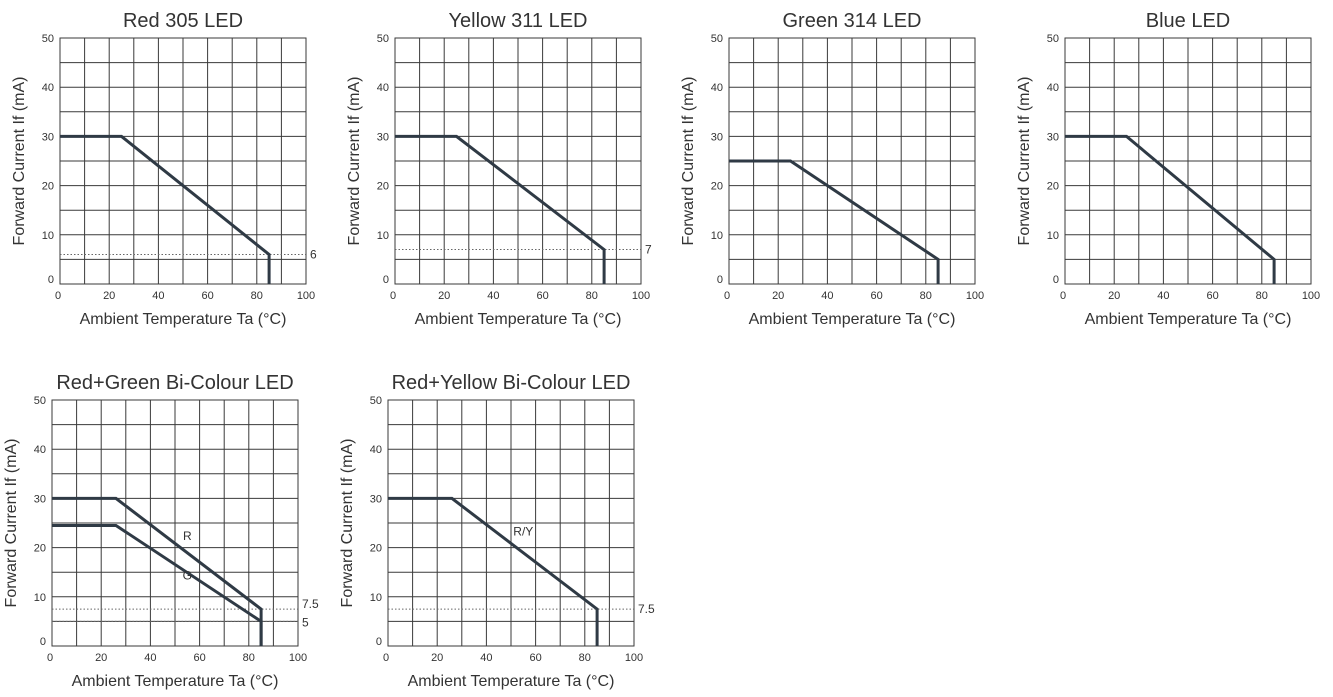 The width and height of the screenshot is (1333, 697). What do you see at coordinates (187, 536) in the screenshot?
I see `series-annotation: R` at bounding box center [187, 536].